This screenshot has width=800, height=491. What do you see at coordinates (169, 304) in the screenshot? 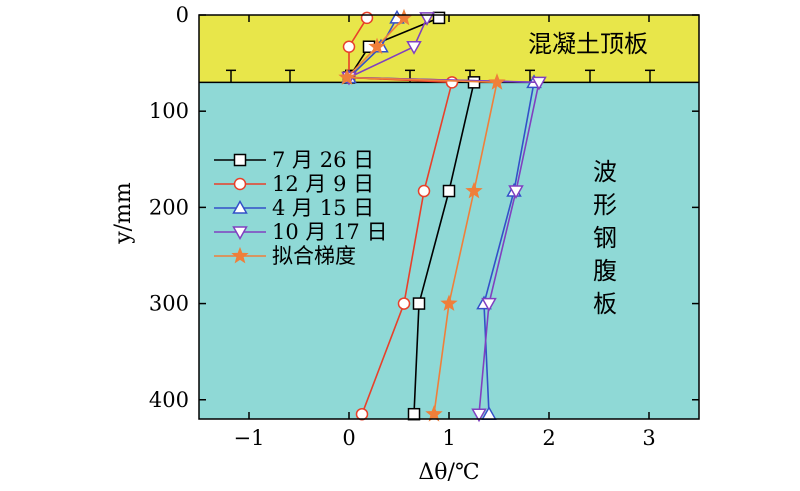
I see `y-tick-label: 300` at bounding box center [169, 304].